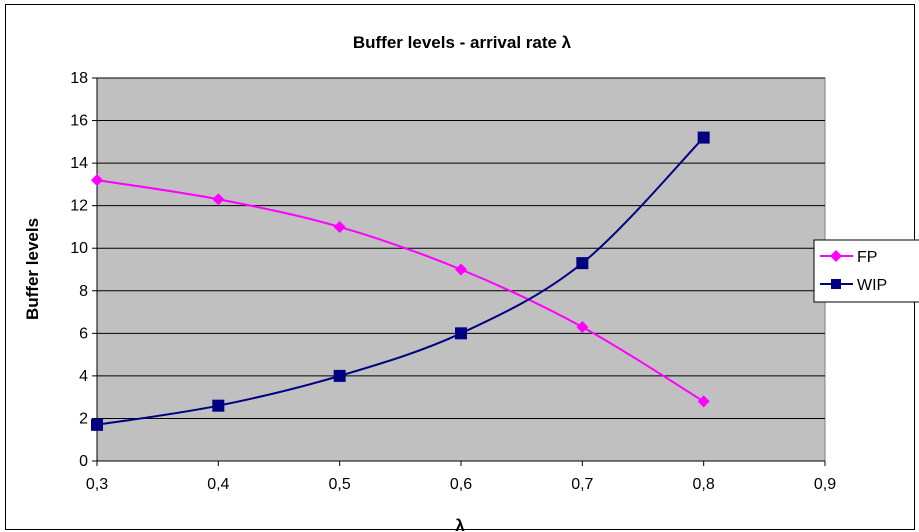 This screenshot has height=532, width=919. Describe the element at coordinates (79, 121) in the screenshot. I see `y-tick-label: 16` at that location.